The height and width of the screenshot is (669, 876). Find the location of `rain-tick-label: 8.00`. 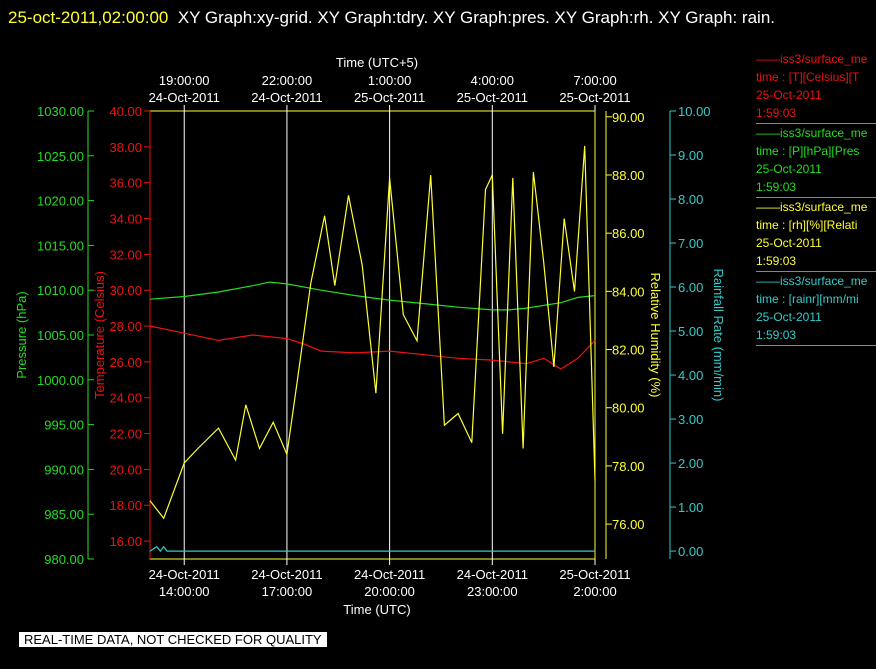

rain-tick-label: 8.00 is located at coordinates (690, 199).